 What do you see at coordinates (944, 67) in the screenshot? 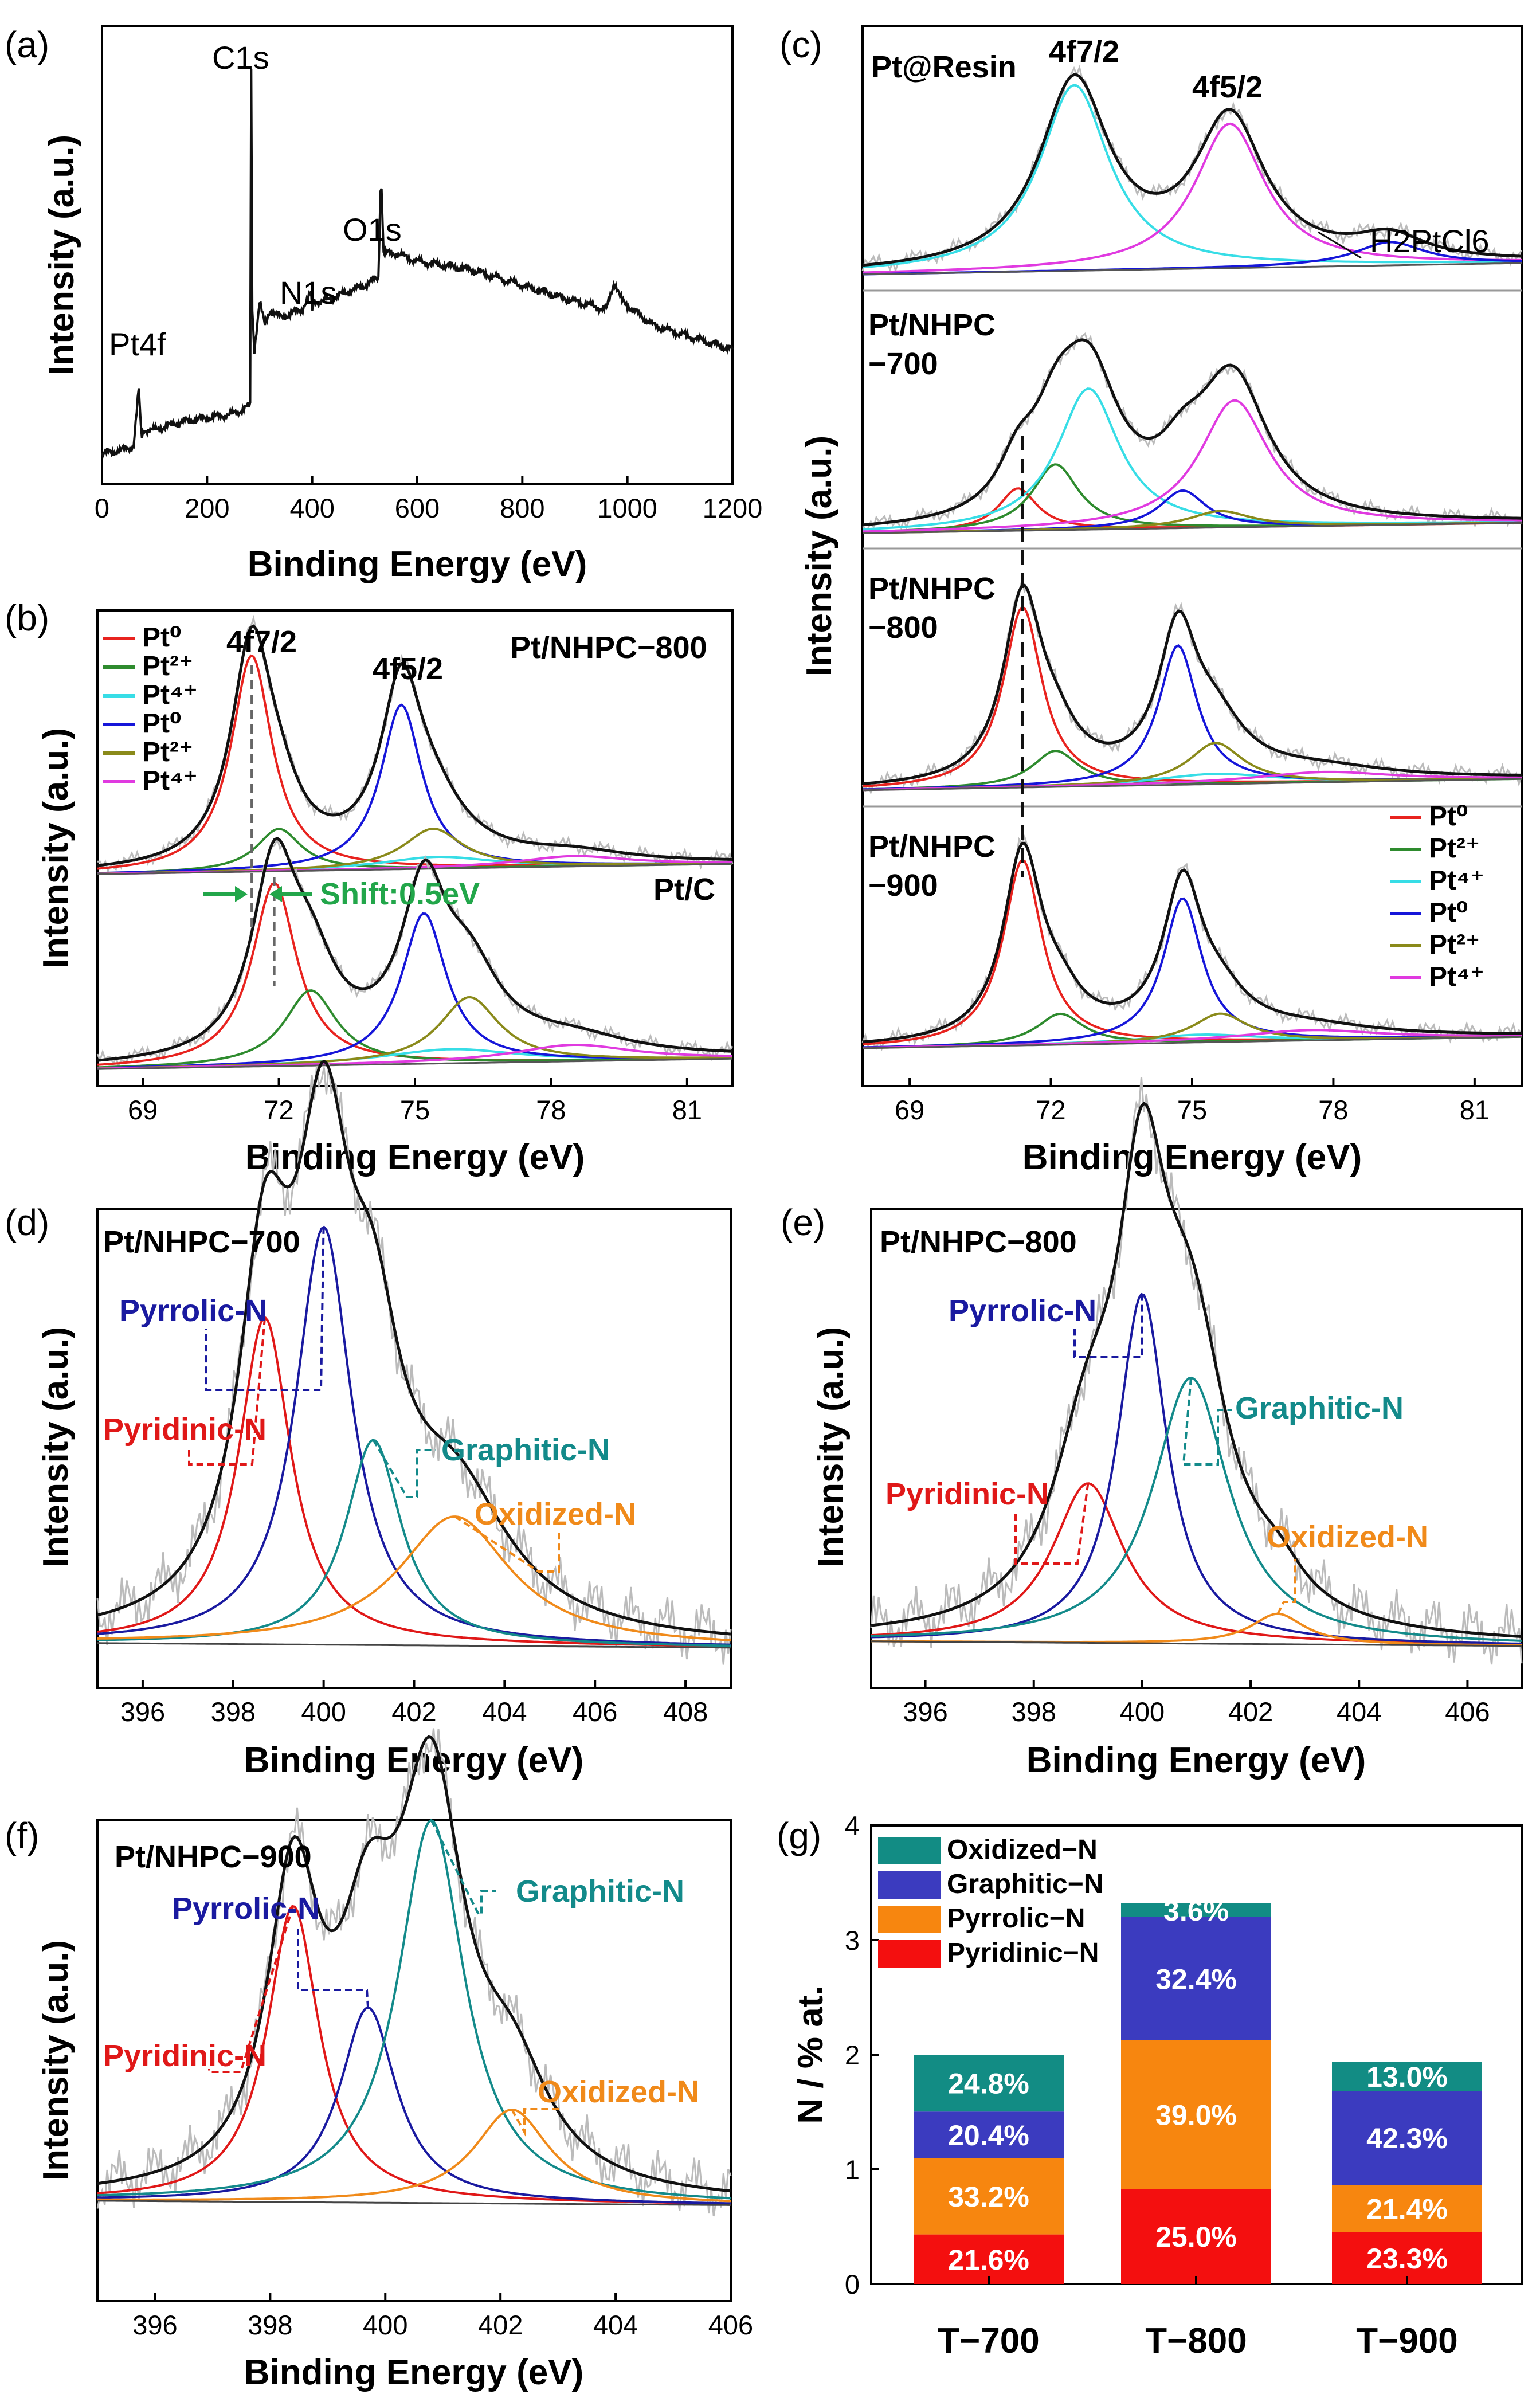
I see `sample-label-resin: Pt@Resin` at bounding box center [944, 67].